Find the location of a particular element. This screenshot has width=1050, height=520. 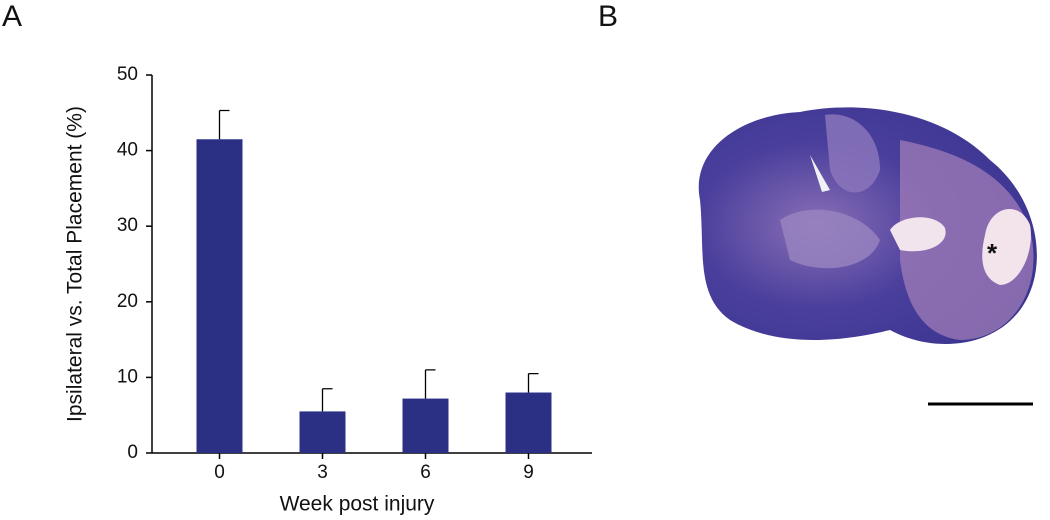

x-axis-label: Week post injury is located at coordinates (357, 504).